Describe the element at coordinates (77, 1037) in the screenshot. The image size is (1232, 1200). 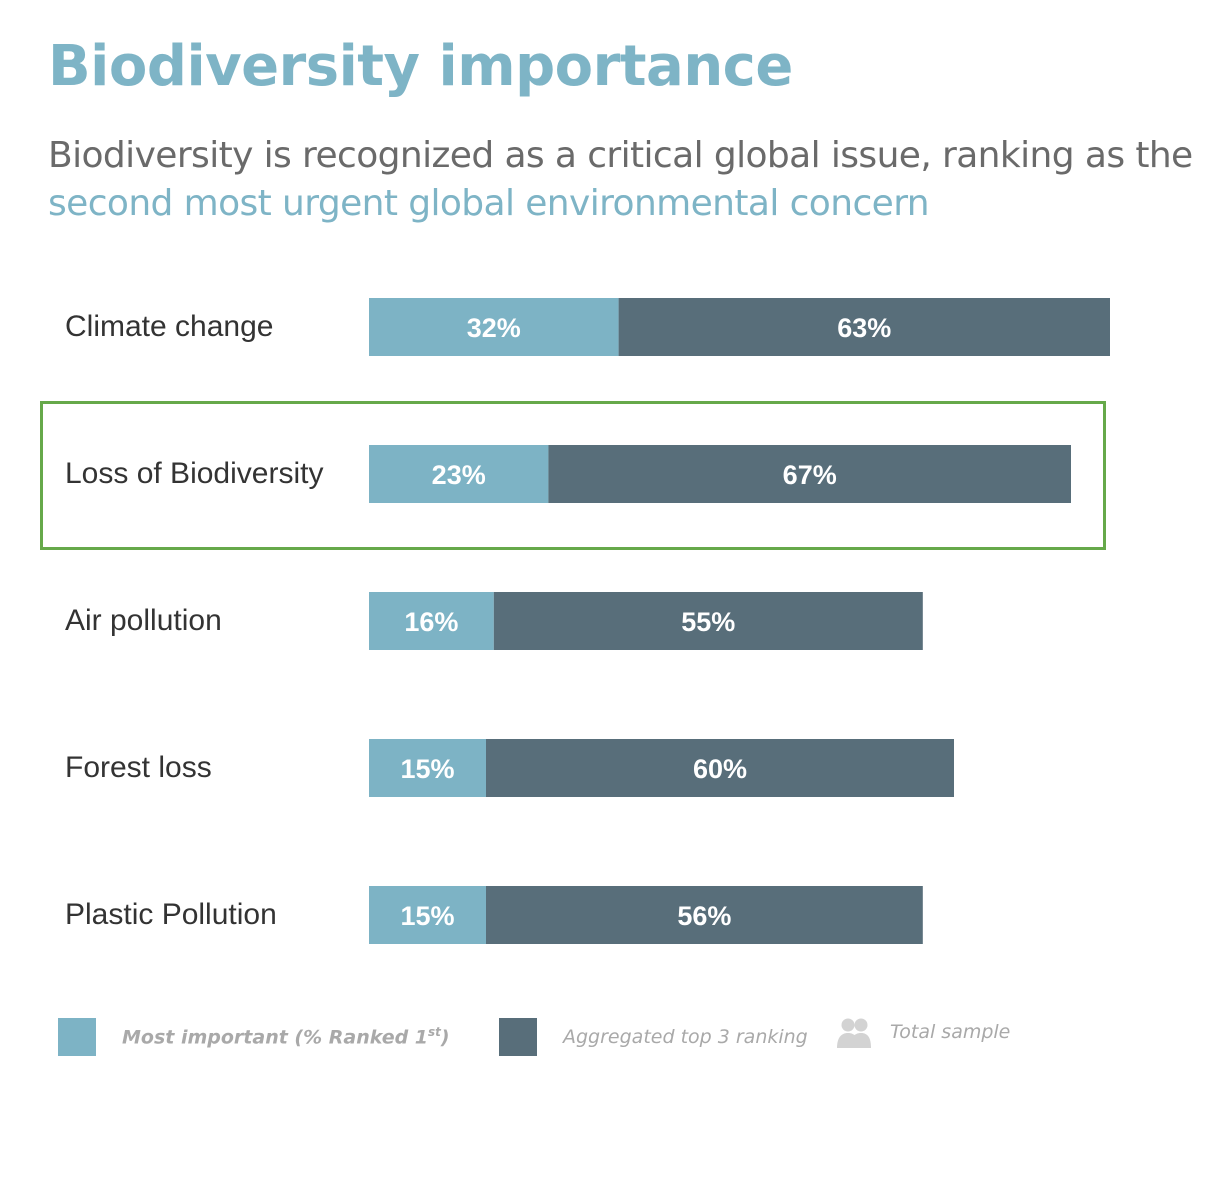
I see `legend-swatch-most-important` at that location.